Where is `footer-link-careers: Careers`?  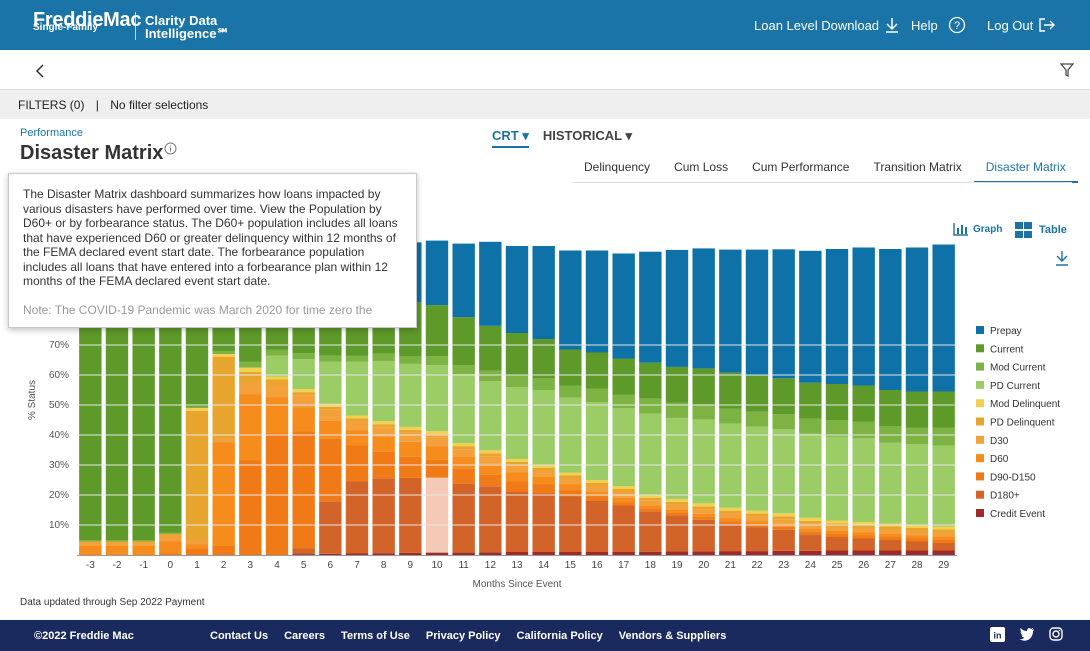
footer-link-careers: Careers is located at coordinates (305, 636).